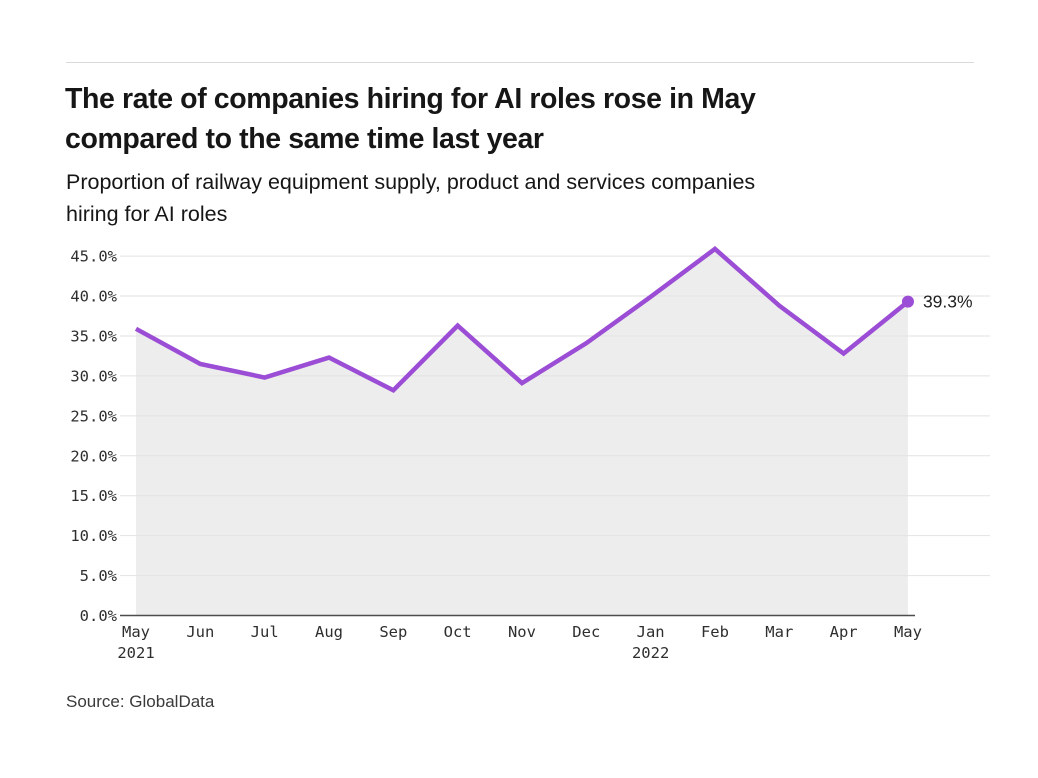 The height and width of the screenshot is (778, 1038). I want to click on top-divider, so click(520, 62).